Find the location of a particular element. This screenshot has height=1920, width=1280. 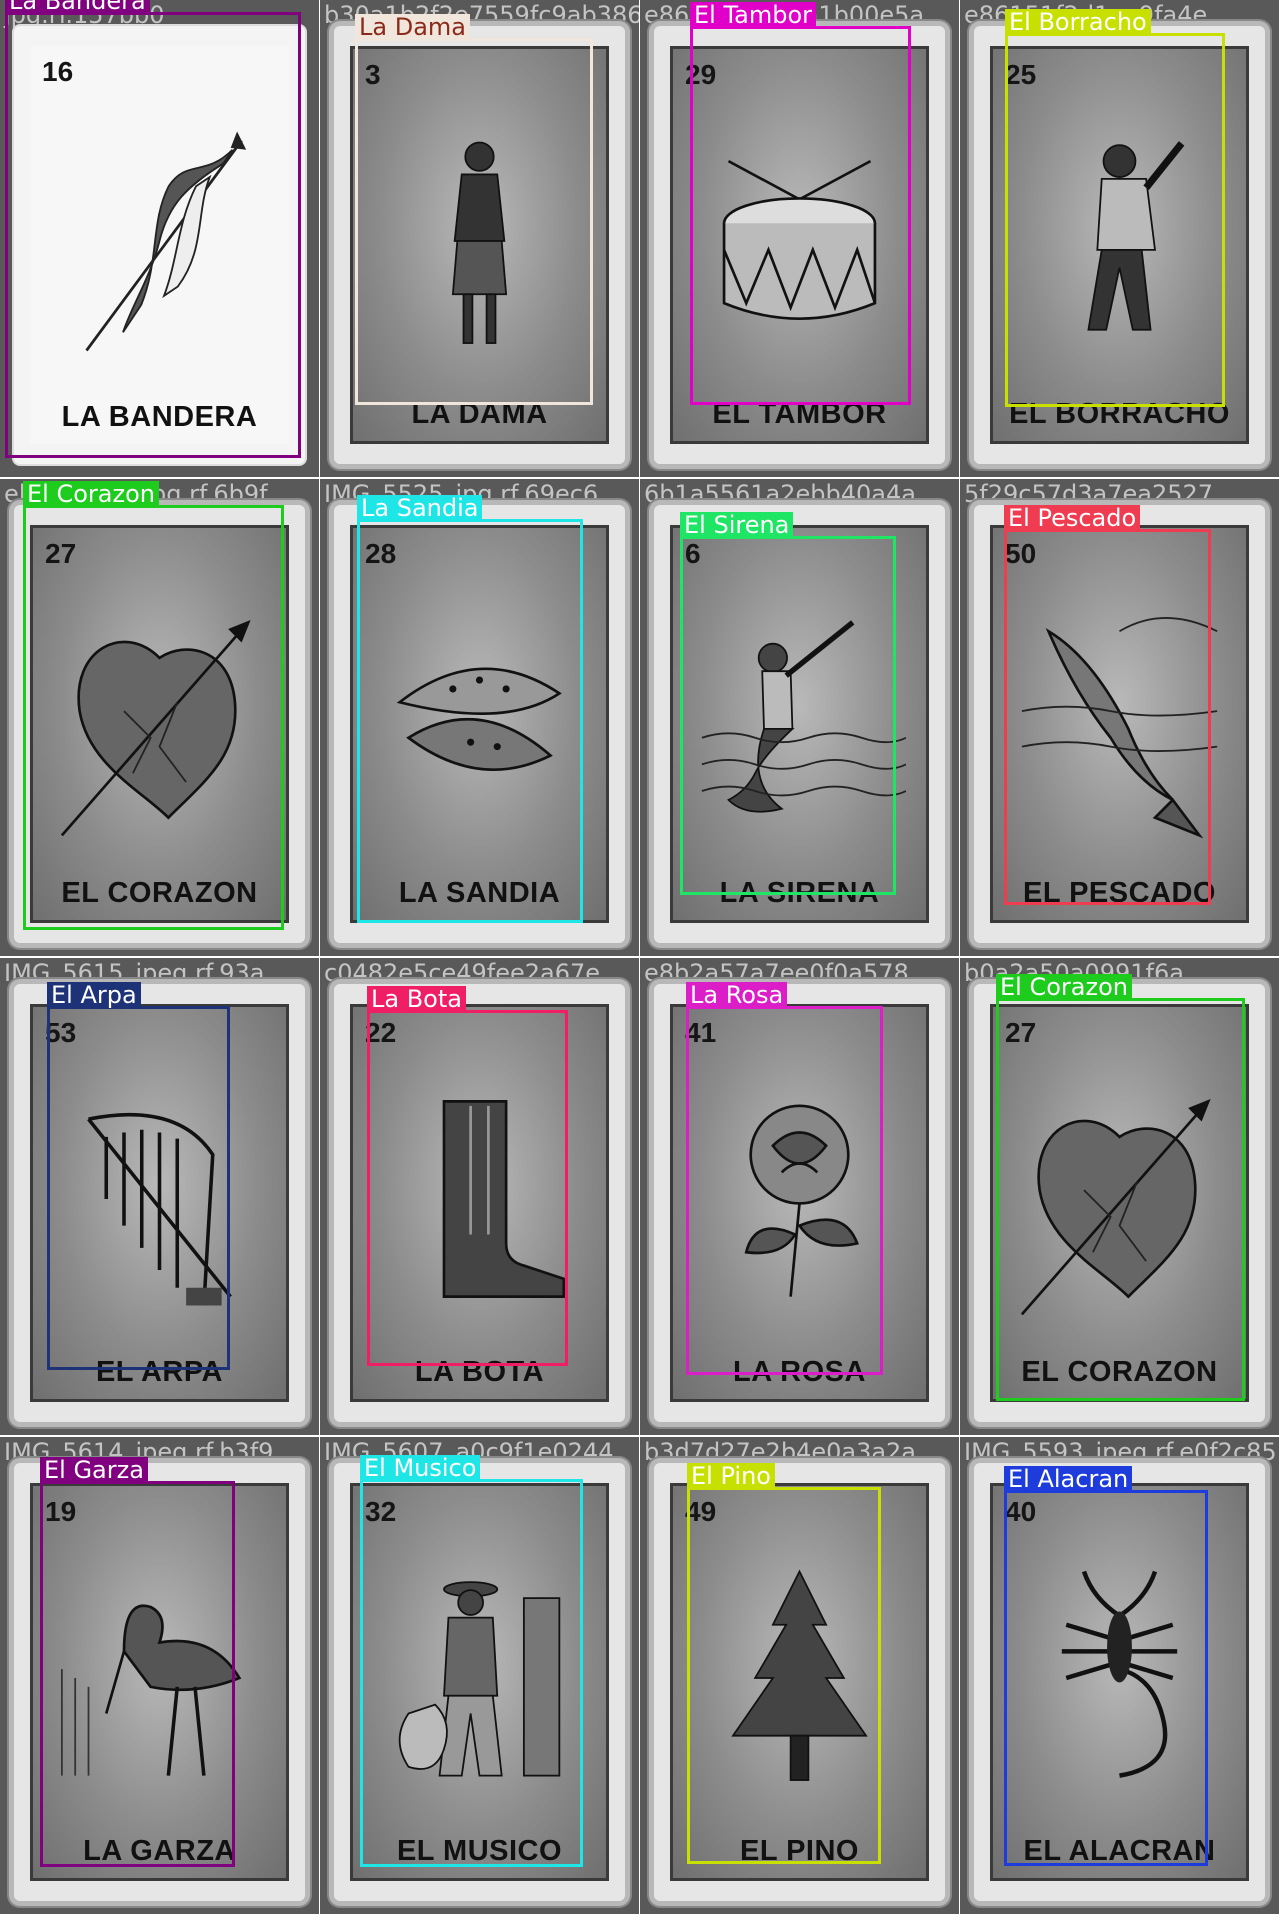

loteria-card: 29 EL TAMBOR is located at coordinates (799, 245).